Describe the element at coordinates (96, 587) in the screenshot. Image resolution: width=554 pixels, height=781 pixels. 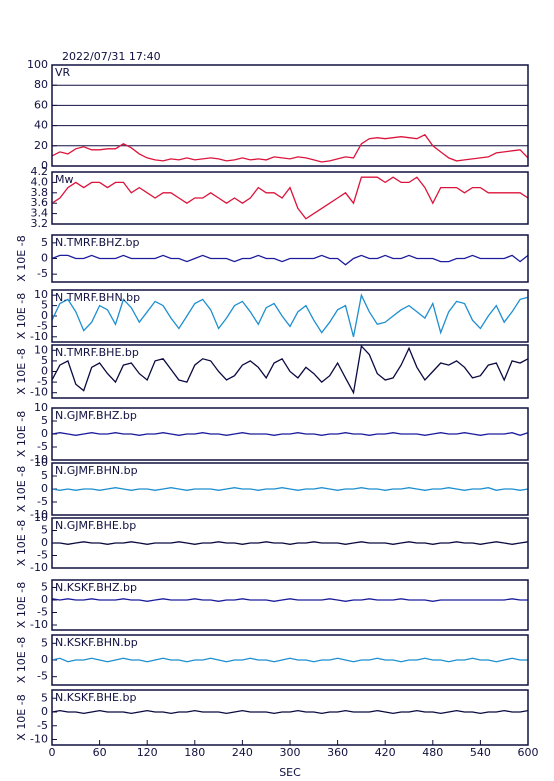
I see `panel-label: N.KSKF.BHZ.bp` at that location.